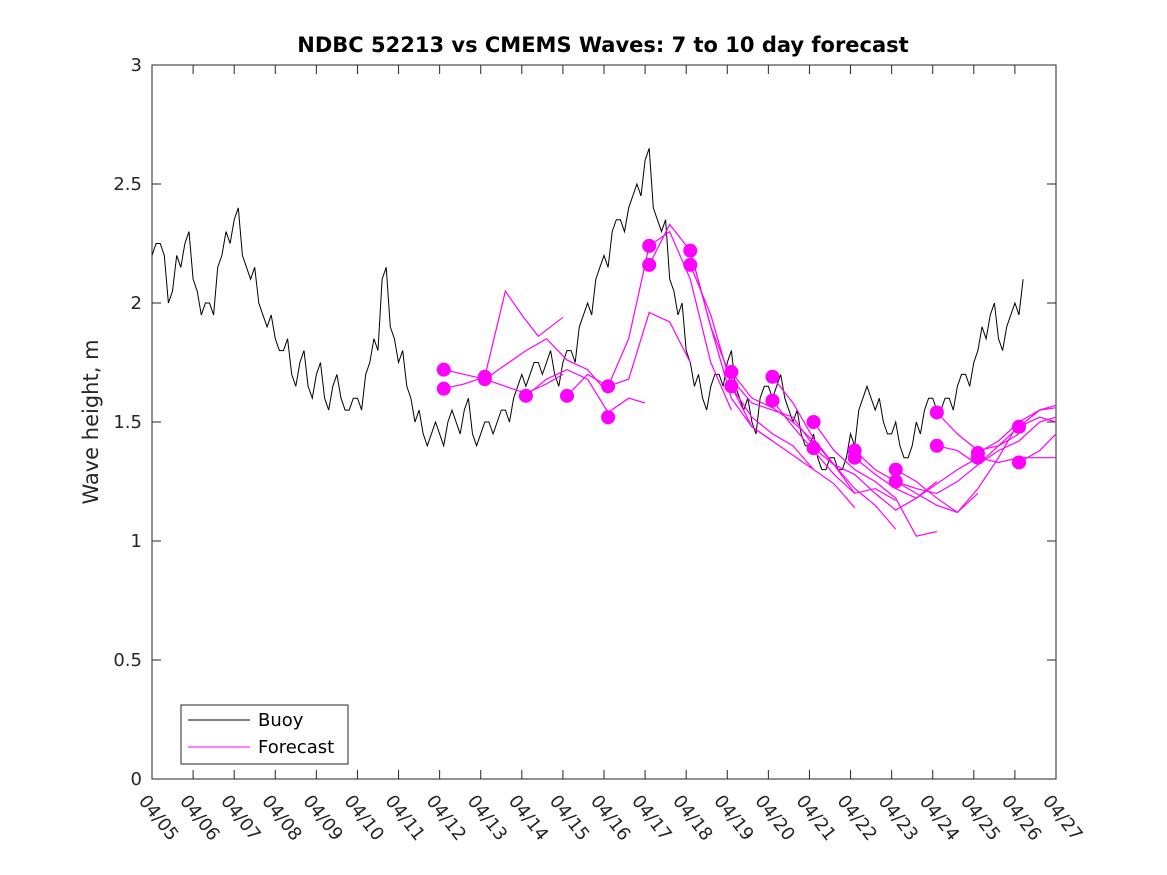 Image resolution: width=1167 pixels, height=875 pixels. I want to click on y-axis-label: Wave height, m, so click(91, 421).